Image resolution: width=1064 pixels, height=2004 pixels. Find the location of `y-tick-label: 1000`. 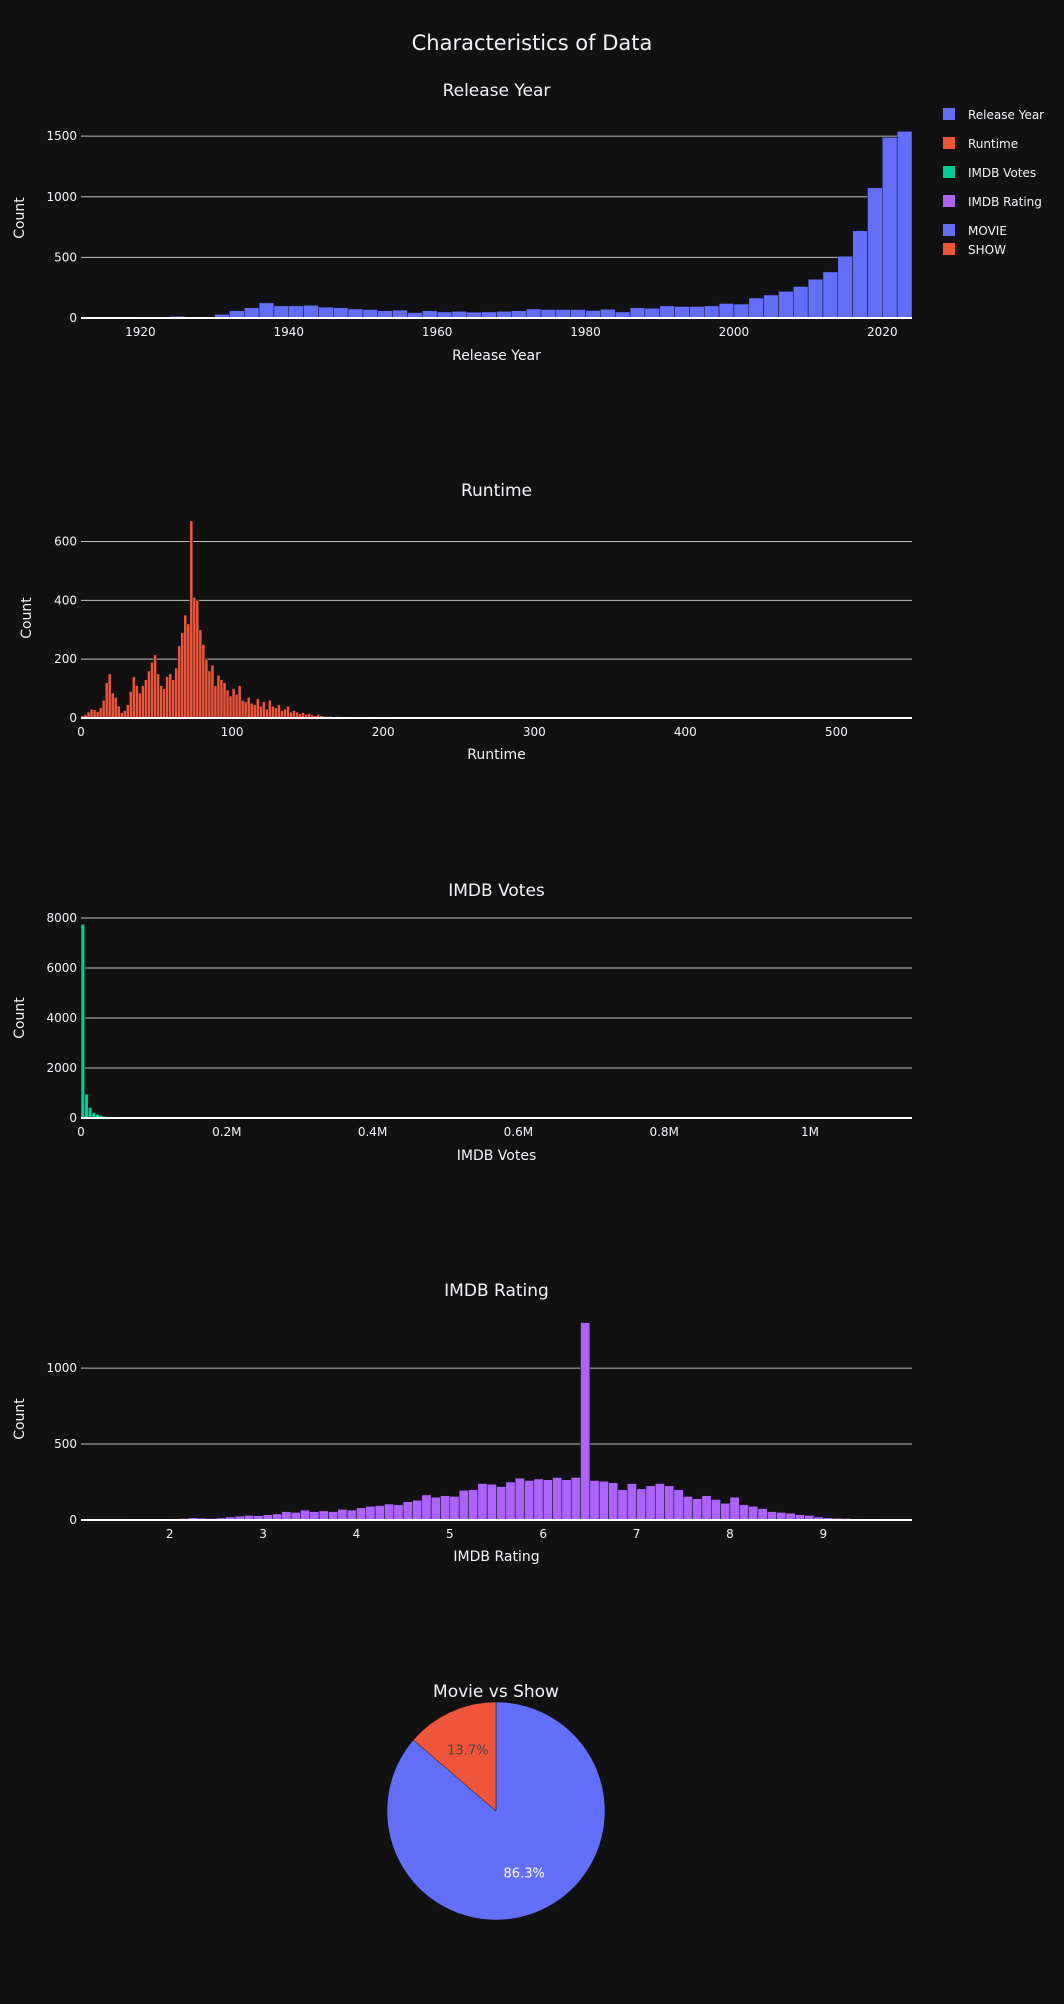

y-tick-label: 1000 is located at coordinates (61, 1368).